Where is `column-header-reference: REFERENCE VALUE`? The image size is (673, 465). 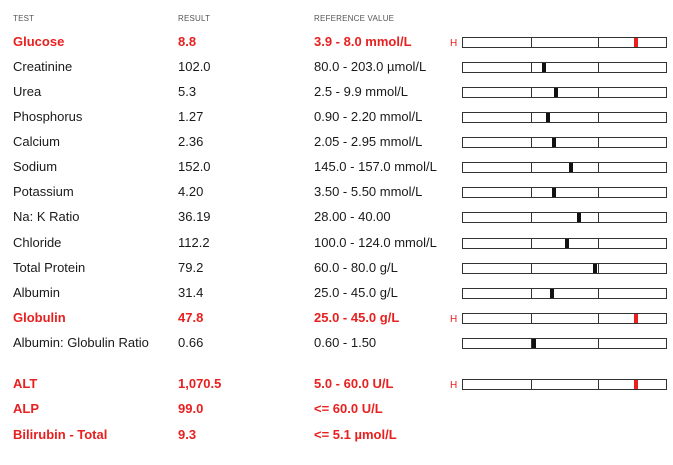 column-header-reference: REFERENCE VALUE is located at coordinates (354, 18).